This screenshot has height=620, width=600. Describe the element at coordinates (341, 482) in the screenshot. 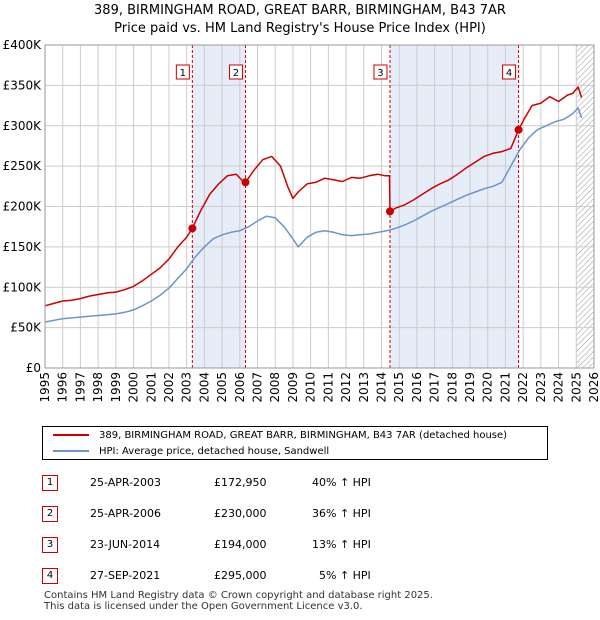

I see `sale-hpi-change: 40% ↑ HPI` at that location.